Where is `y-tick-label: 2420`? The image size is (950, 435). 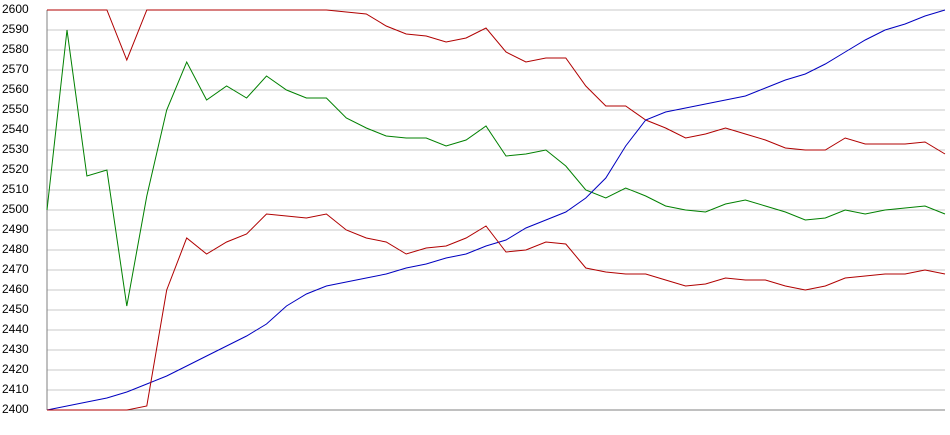
y-tick-label: 2420 is located at coordinates (15, 369).